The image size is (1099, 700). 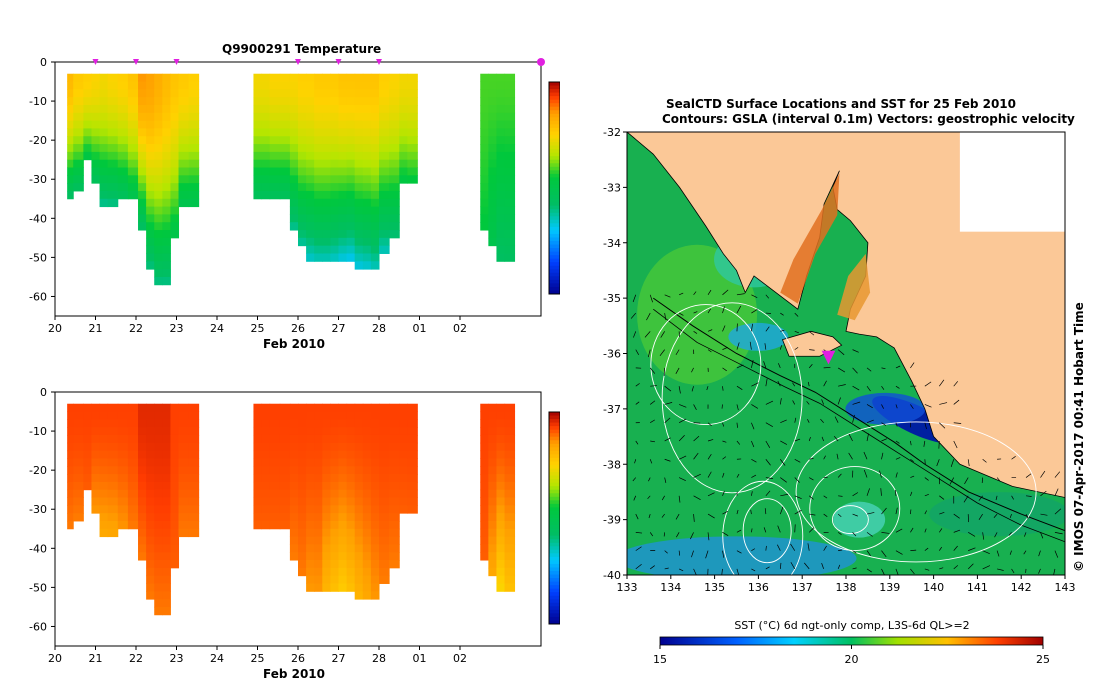 What do you see at coordinates (1065, 587) in the screenshot?
I see `lon-tick-label: 143` at bounding box center [1065, 587].